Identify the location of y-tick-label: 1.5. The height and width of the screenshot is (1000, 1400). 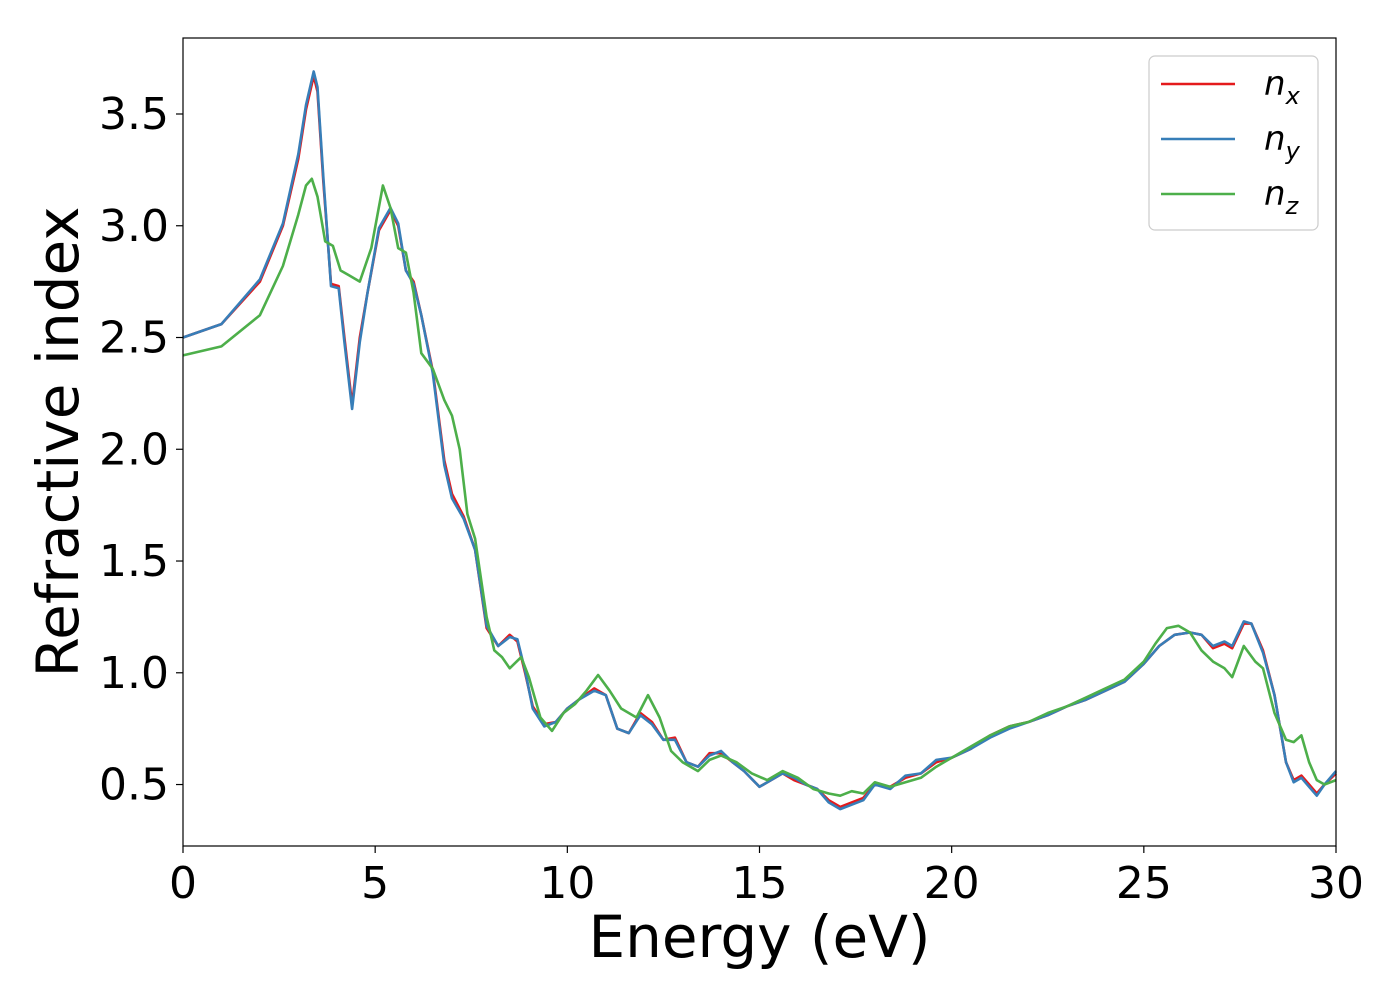
(134, 561).